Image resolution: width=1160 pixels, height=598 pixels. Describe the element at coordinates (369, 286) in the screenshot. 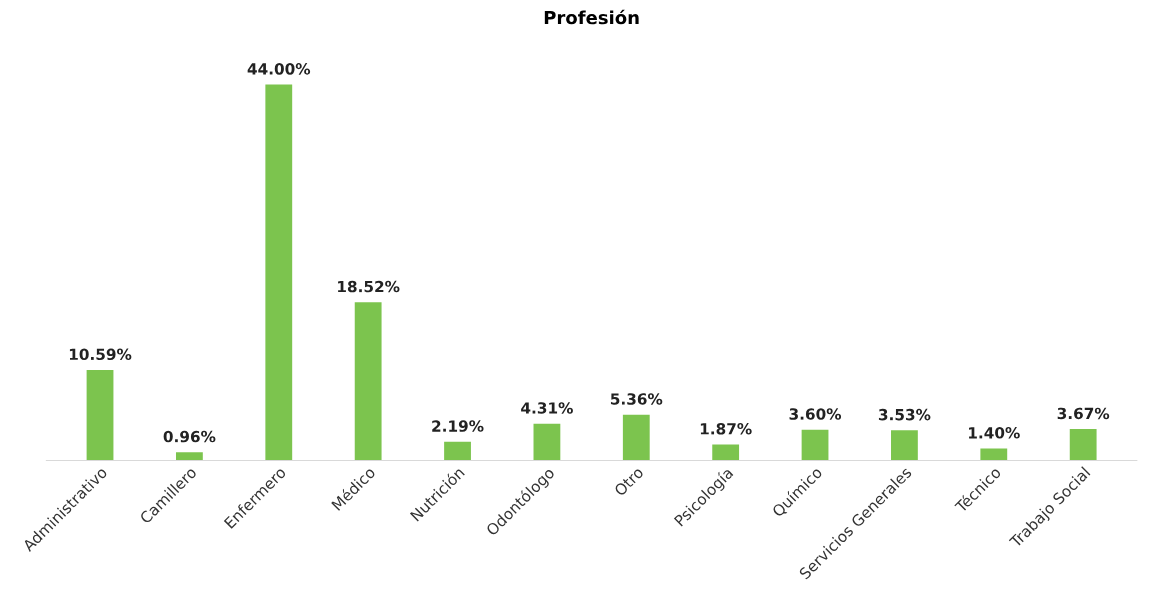

I see `data-label: 18.52%` at that location.